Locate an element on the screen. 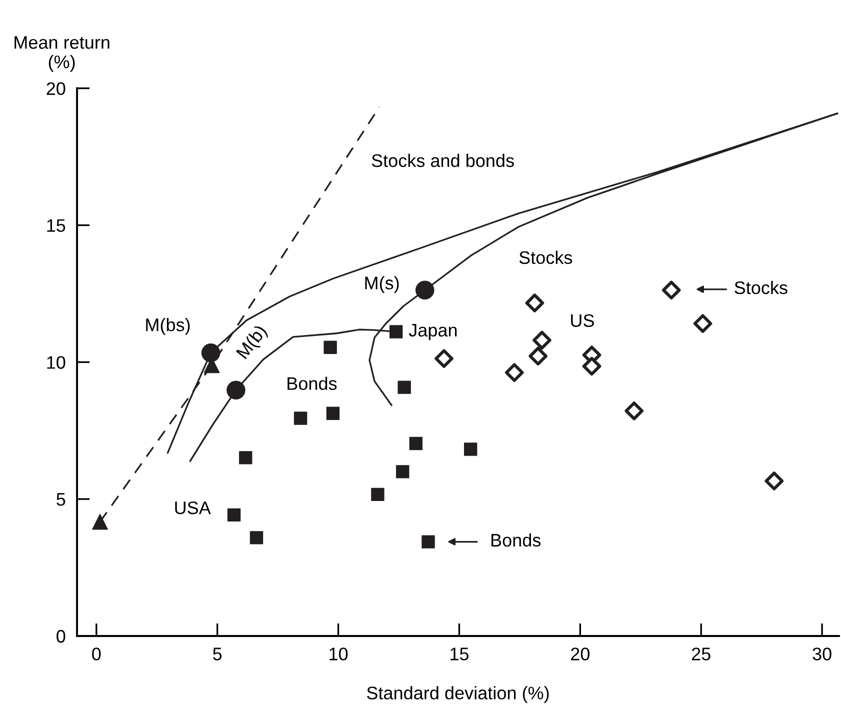  y-axis-title: Mean return (%) is located at coordinates (62, 54).